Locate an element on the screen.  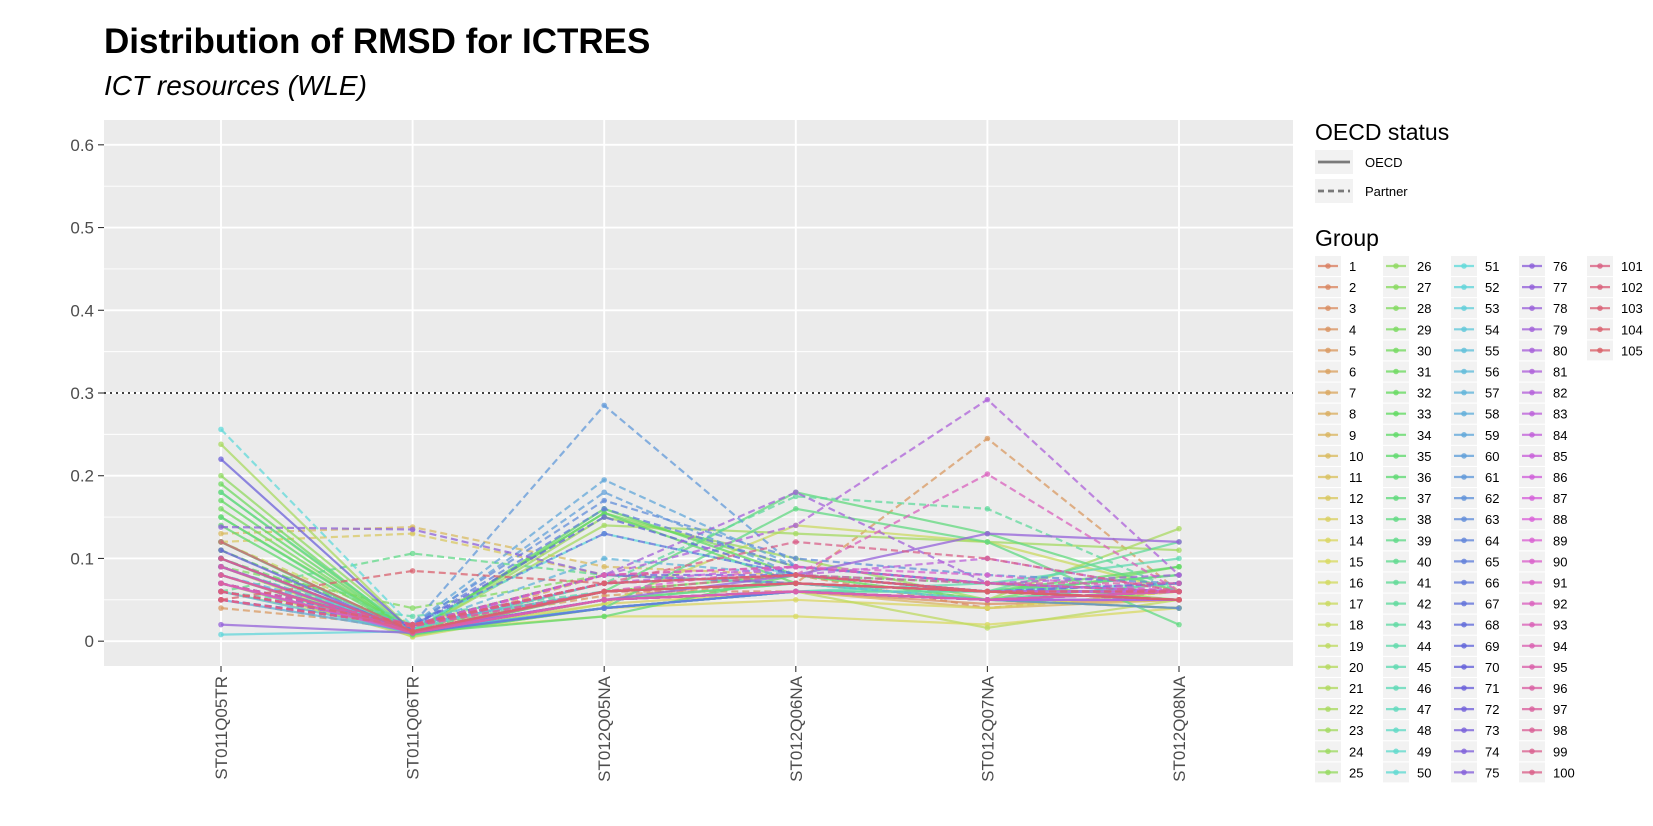
legend-label-group-44: 44 is located at coordinates (1424, 646).